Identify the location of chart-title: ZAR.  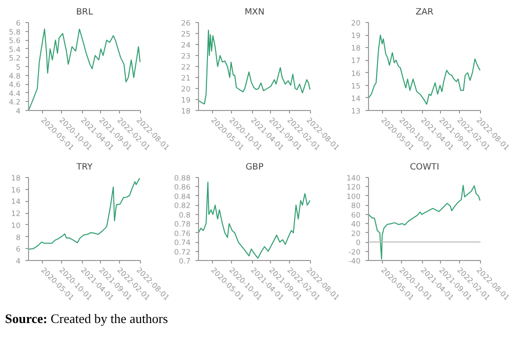
(425, 13).